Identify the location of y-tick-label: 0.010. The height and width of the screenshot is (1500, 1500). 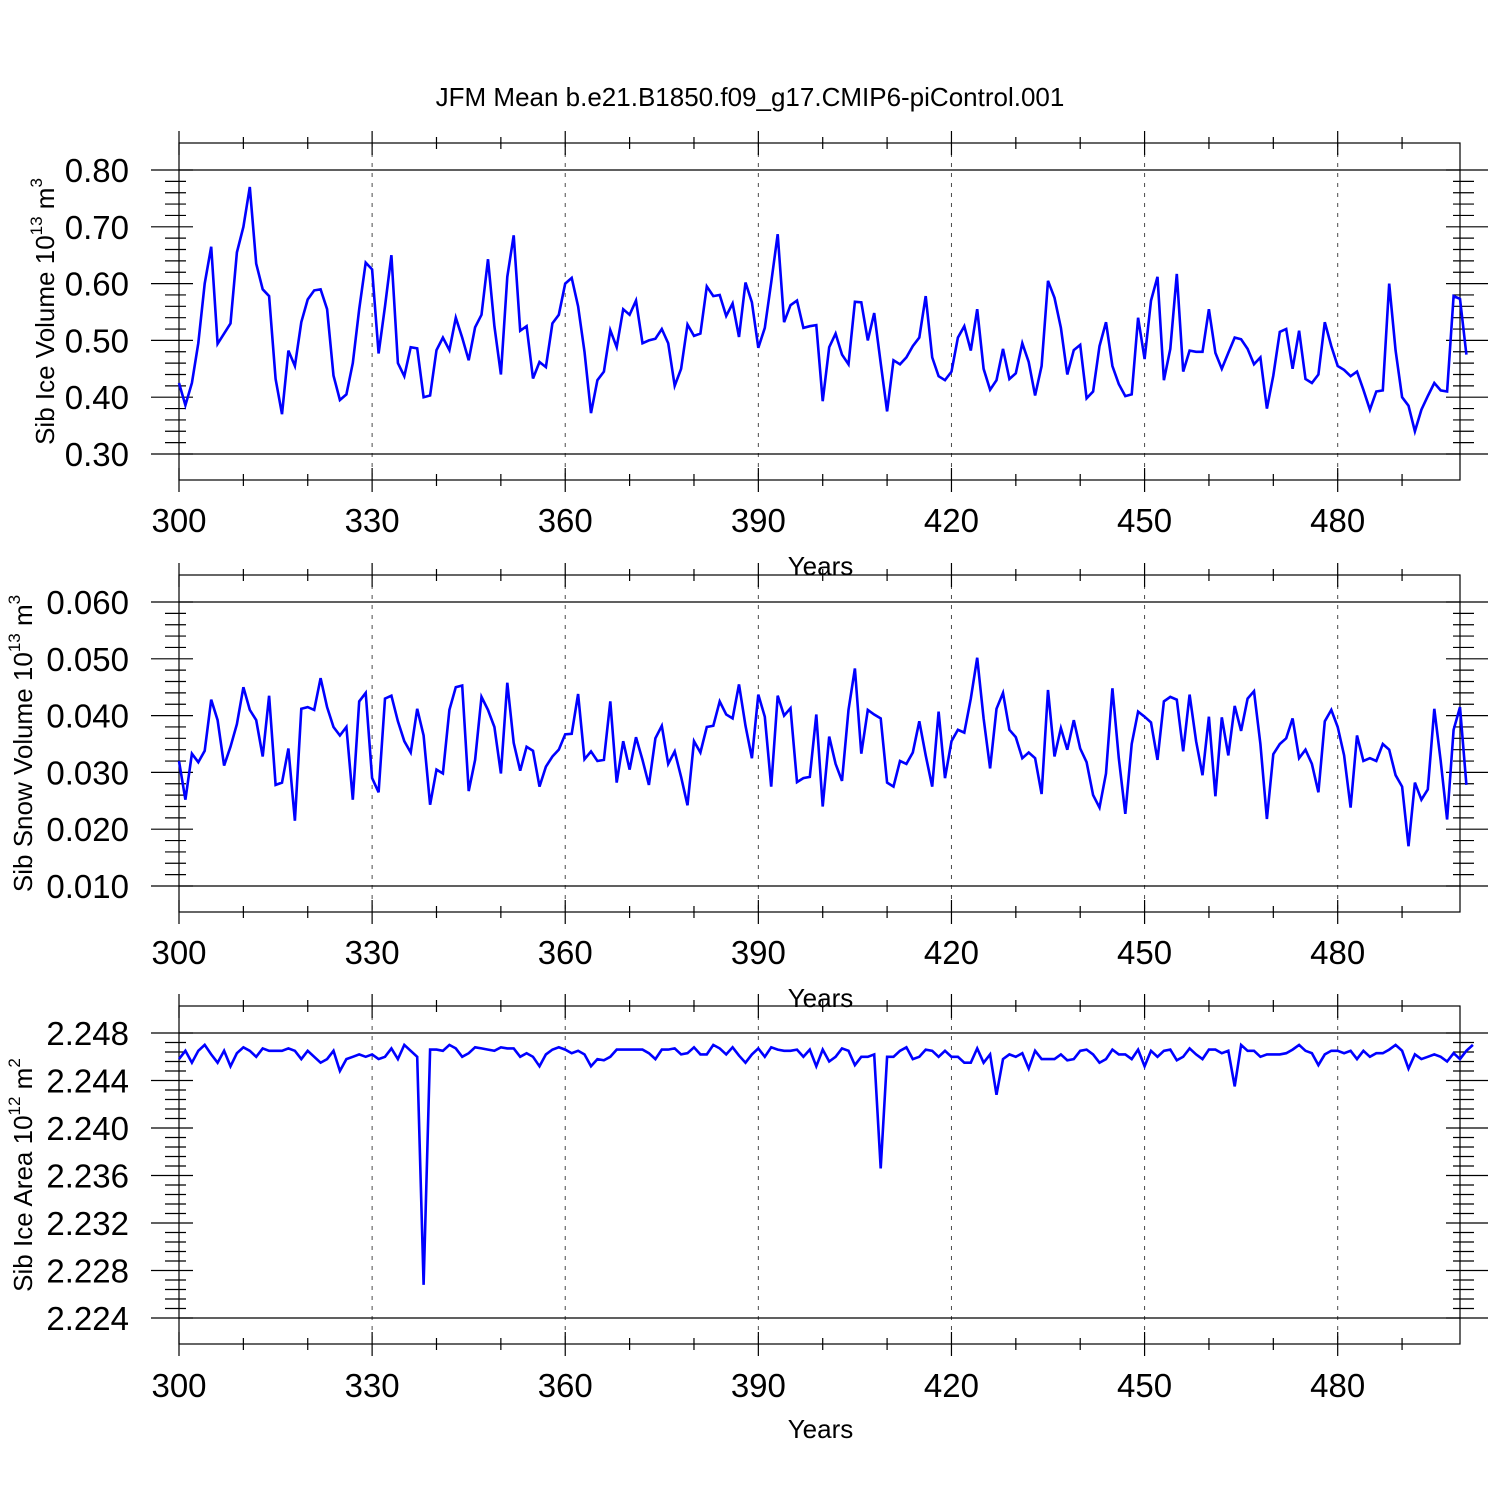
(87, 886).